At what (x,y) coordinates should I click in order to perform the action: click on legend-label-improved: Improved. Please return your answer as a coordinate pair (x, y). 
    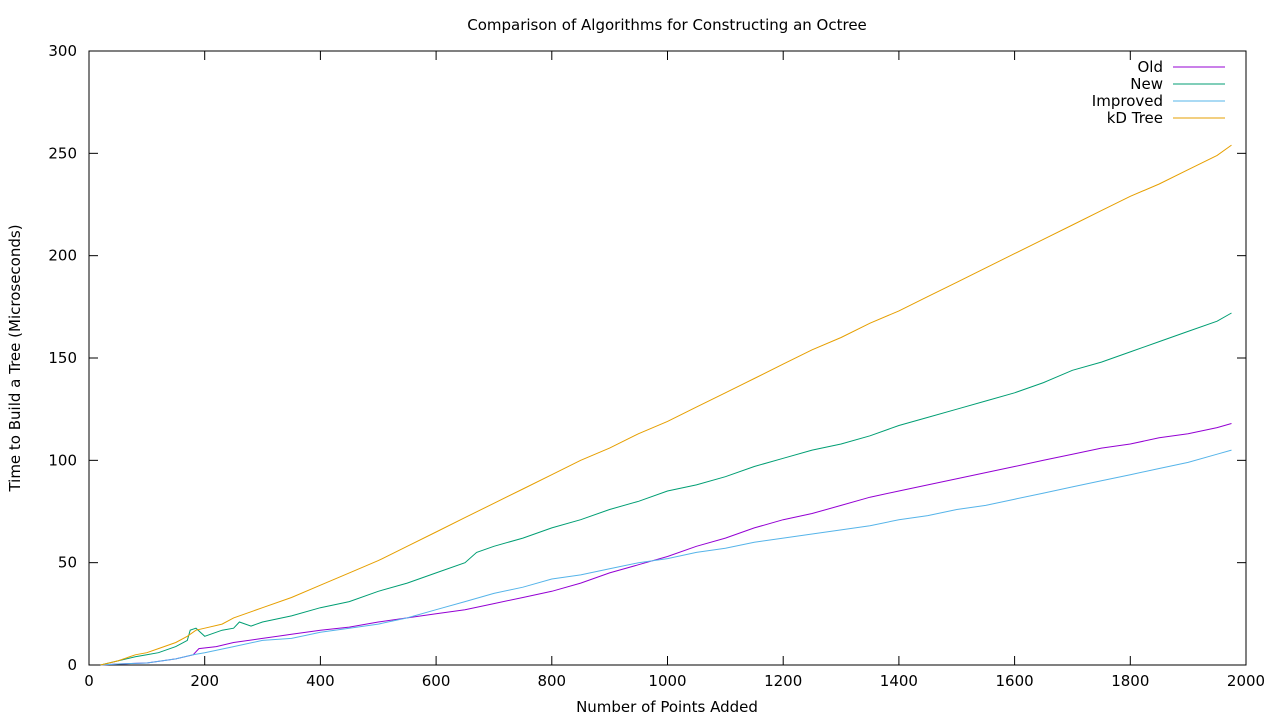
    Looking at the image, I should click on (1127, 101).